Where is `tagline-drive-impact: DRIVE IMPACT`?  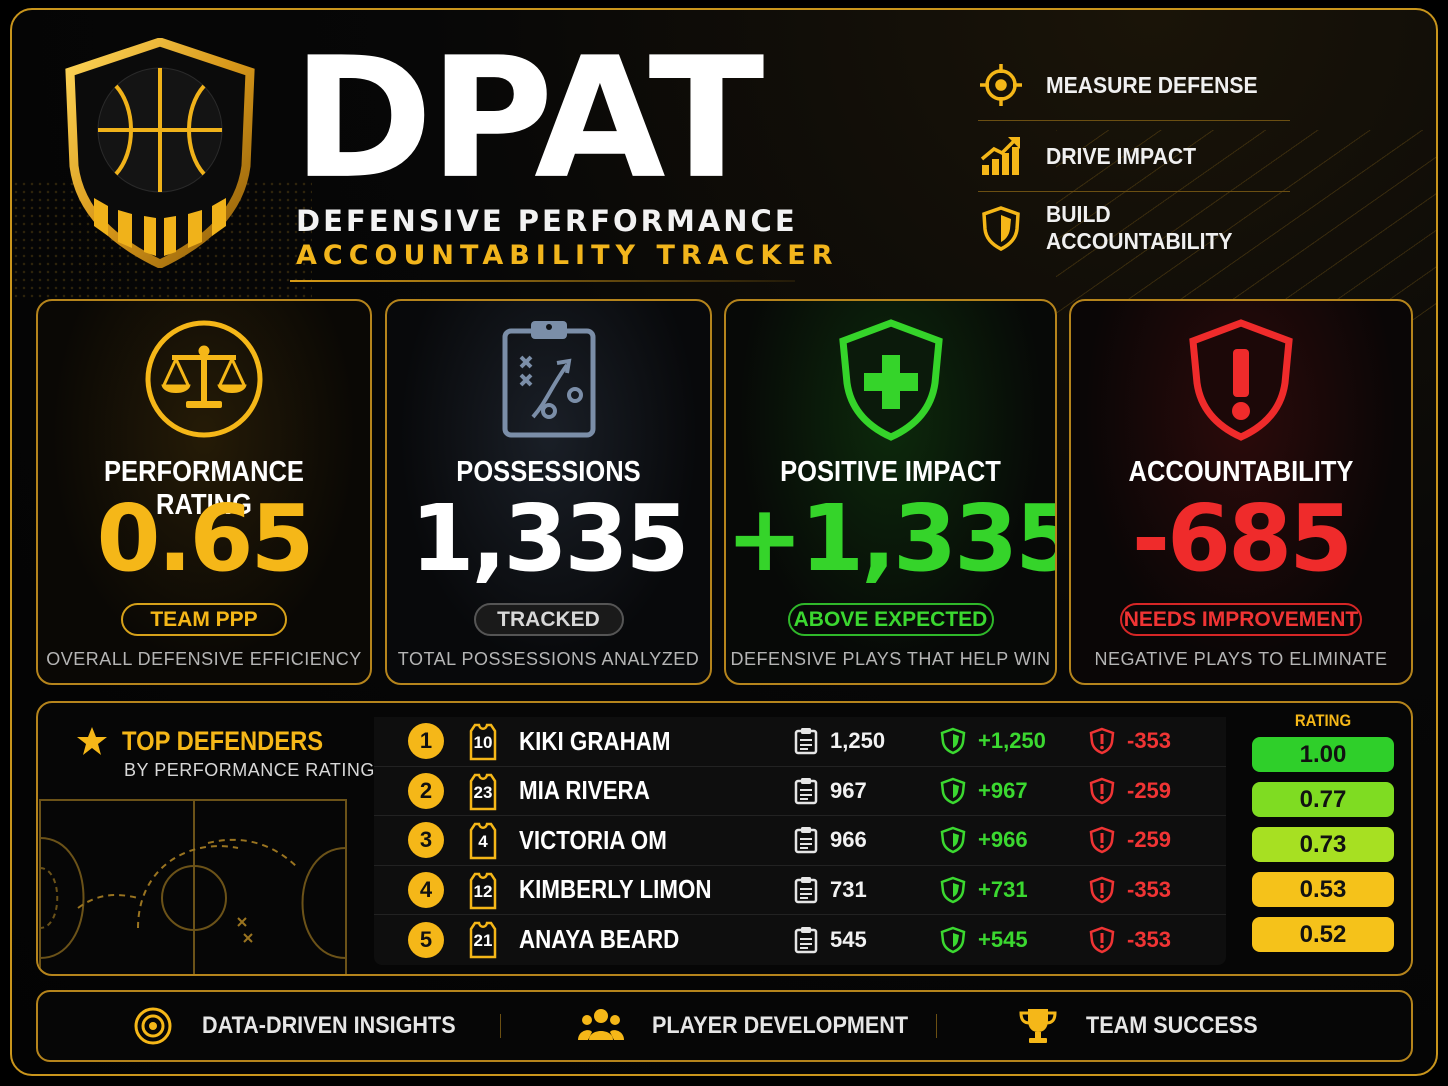
tagline-drive-impact: DRIVE IMPACT is located at coordinates (1134, 156).